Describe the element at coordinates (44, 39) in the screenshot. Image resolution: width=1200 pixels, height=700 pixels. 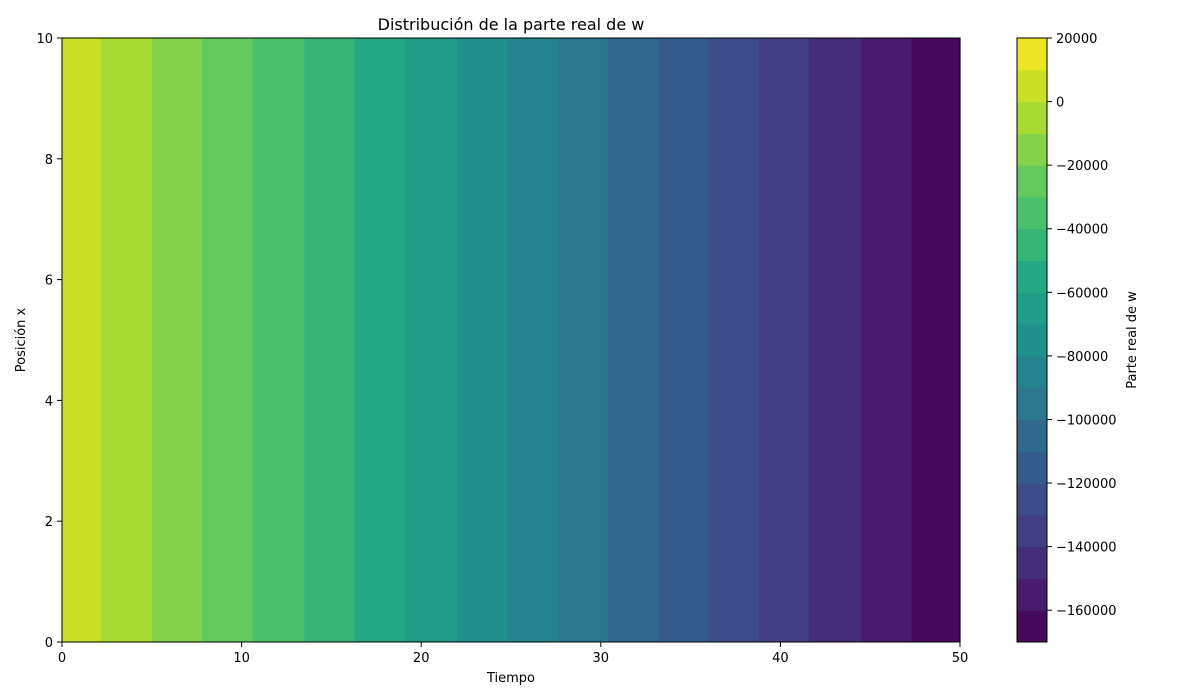
I see `y-tick-label: 10` at that location.